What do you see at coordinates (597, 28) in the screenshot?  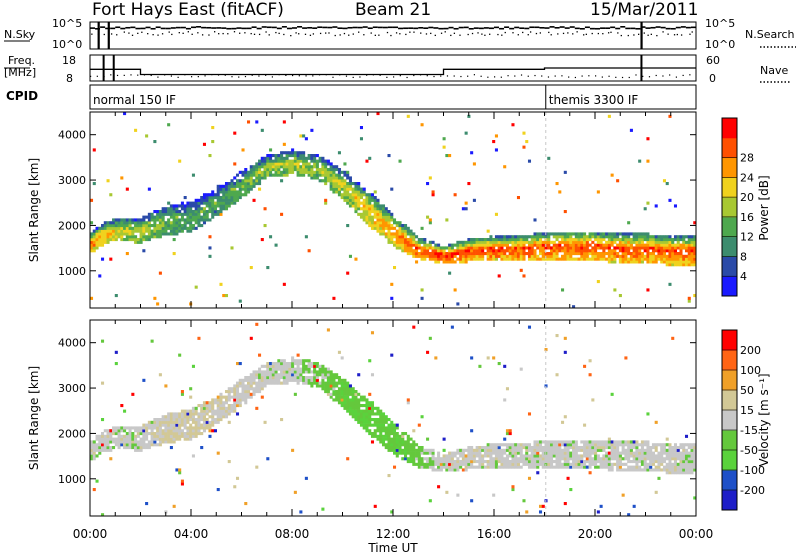 I see `nsky-mark` at bounding box center [597, 28].